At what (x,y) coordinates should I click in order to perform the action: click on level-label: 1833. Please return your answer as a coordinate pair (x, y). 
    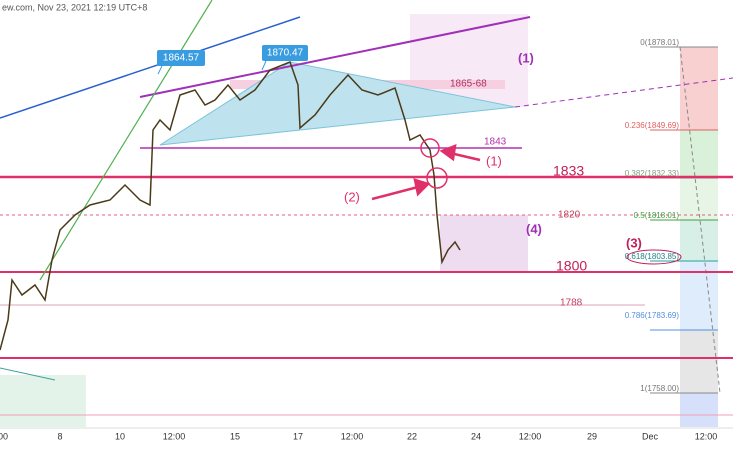
    Looking at the image, I should click on (568, 171).